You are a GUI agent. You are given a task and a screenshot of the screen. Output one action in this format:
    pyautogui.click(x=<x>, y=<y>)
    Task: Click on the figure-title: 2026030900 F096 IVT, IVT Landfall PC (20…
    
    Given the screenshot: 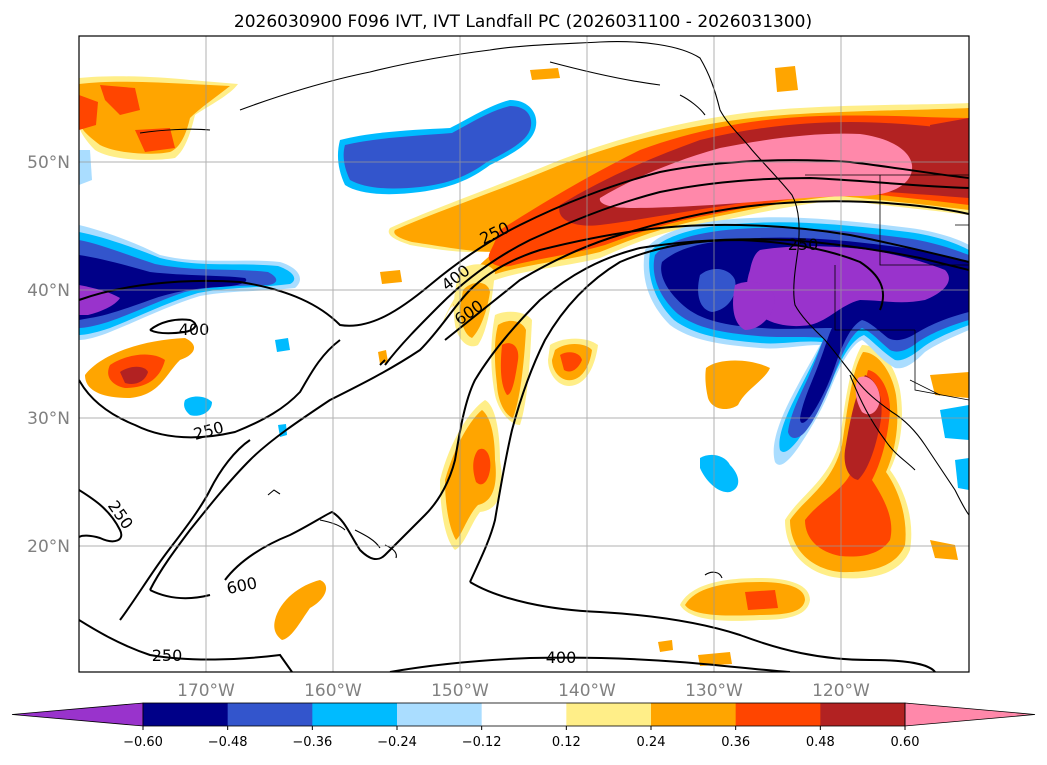 What is the action you would take?
    pyautogui.click(x=523, y=22)
    